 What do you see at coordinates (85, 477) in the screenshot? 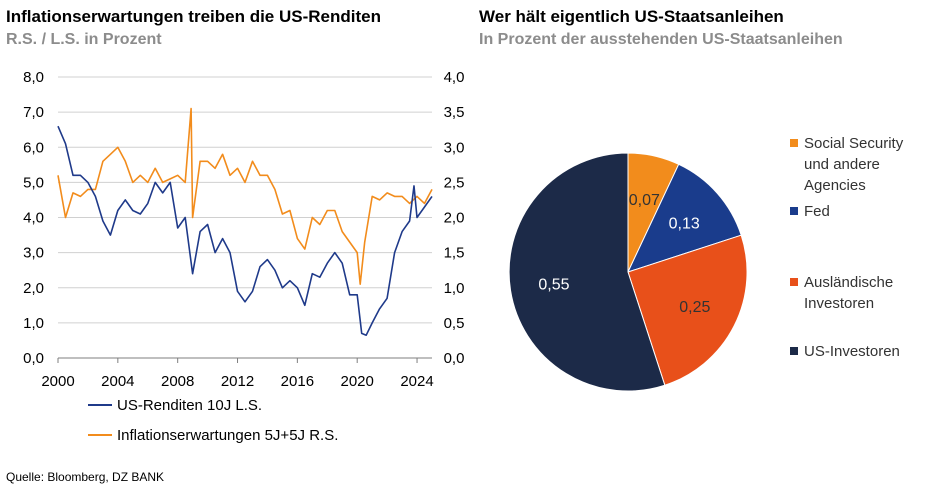
I see `source-note: Quelle: Bloomberg, DZ BANK` at bounding box center [85, 477].